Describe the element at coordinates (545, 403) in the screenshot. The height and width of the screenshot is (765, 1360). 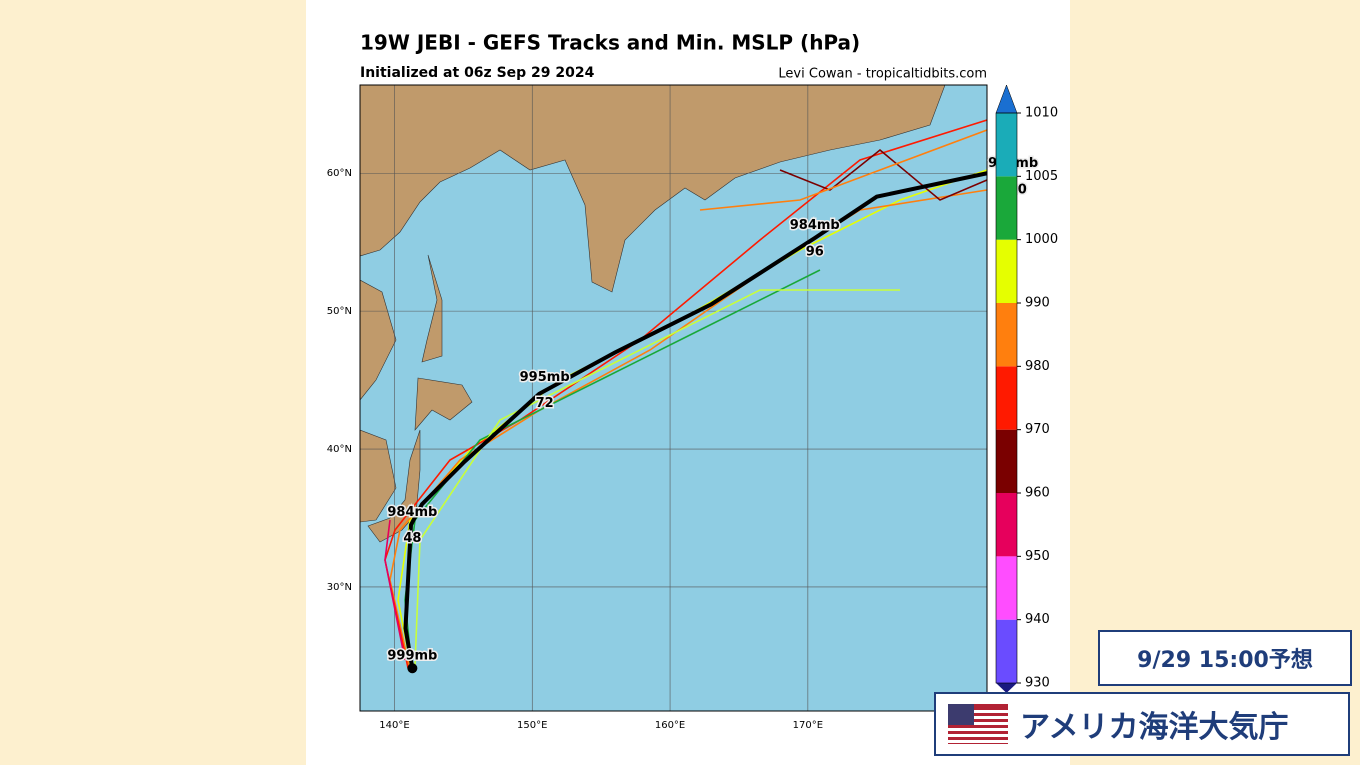
I see `track-label: 72` at that location.